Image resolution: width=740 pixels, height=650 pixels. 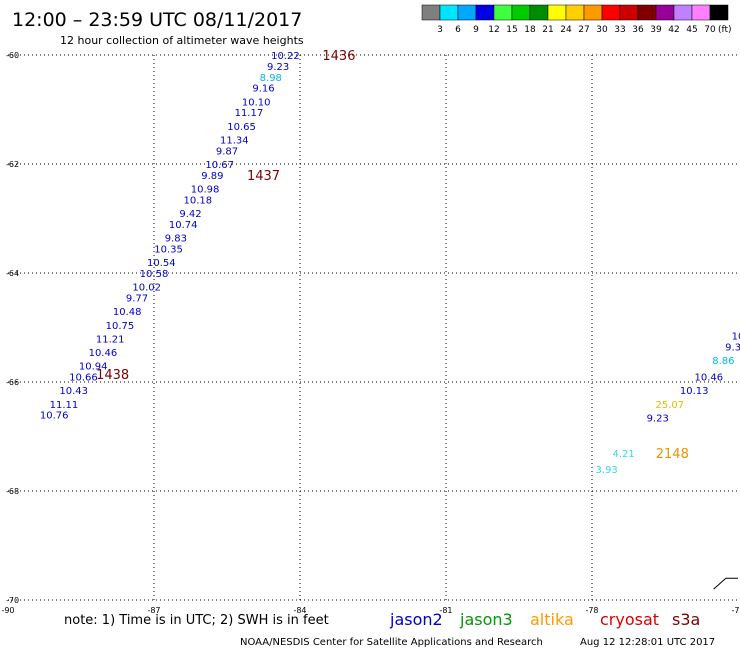 What do you see at coordinates (137, 299) in the screenshot?
I see `wave-height-label: 9.77` at bounding box center [137, 299].